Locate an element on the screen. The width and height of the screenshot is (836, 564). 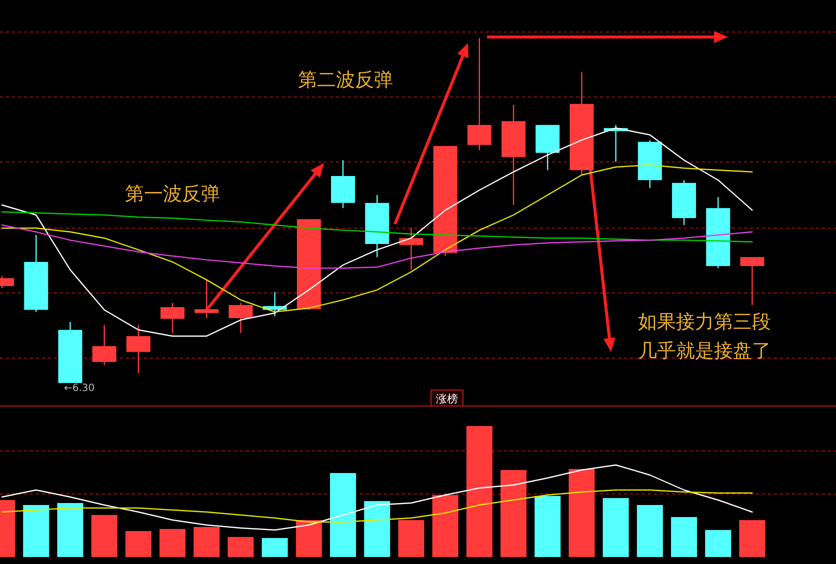
chart-title: 涨榜 is located at coordinates (447, 399).